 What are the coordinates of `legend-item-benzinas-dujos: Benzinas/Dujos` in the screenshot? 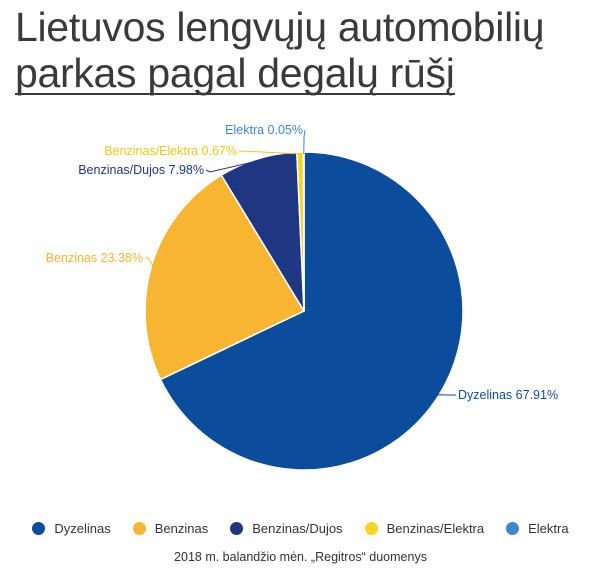 It's located at (286, 528).